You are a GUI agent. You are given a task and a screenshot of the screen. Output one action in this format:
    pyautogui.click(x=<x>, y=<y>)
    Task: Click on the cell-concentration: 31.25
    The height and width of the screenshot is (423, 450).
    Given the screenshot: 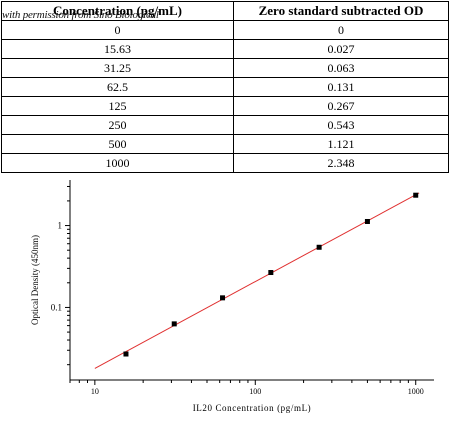 What is the action you would take?
    pyautogui.click(x=117, y=68)
    